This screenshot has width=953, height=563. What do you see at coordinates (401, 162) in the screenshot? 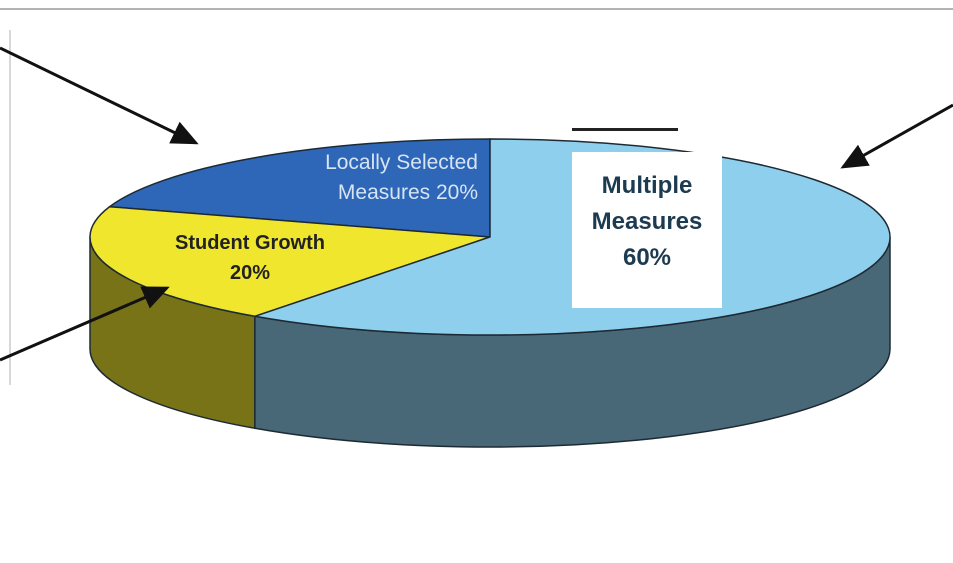
I see `slice-label-locally-selected-line1: Locally Selected` at bounding box center [401, 162].